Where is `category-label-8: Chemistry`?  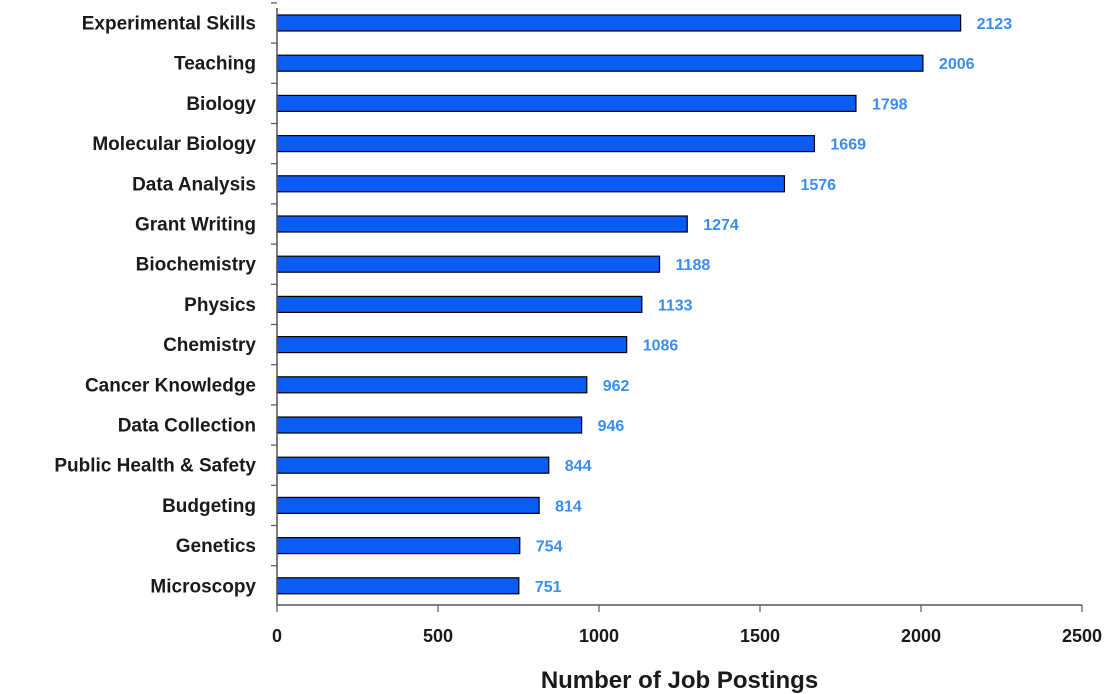 category-label-8: Chemistry is located at coordinates (209, 345).